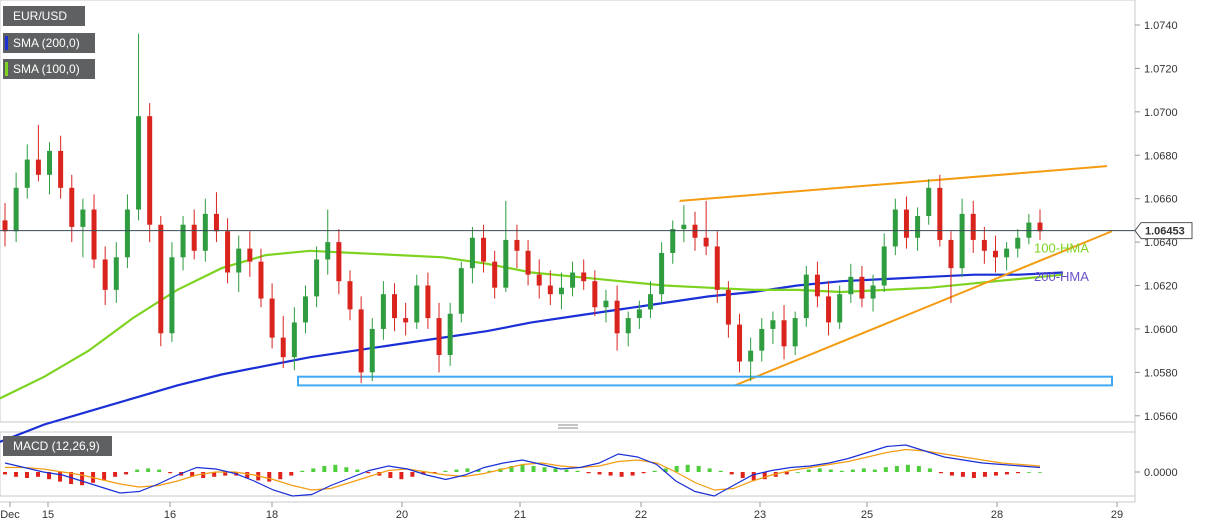 The height and width of the screenshot is (526, 1207). Describe the element at coordinates (6, 69) in the screenshot. I see `sma100-swatch` at that location.